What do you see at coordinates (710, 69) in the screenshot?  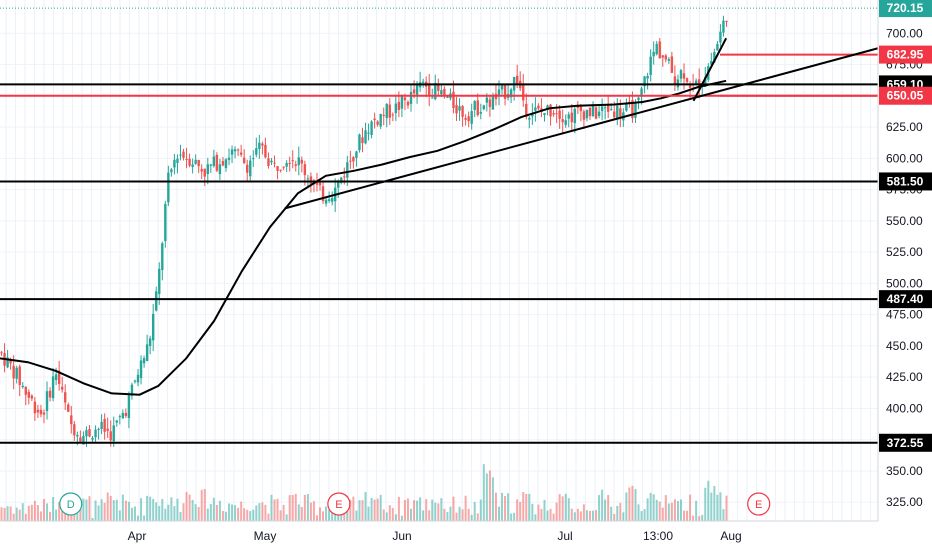 I see `trendline` at bounding box center [710, 69].